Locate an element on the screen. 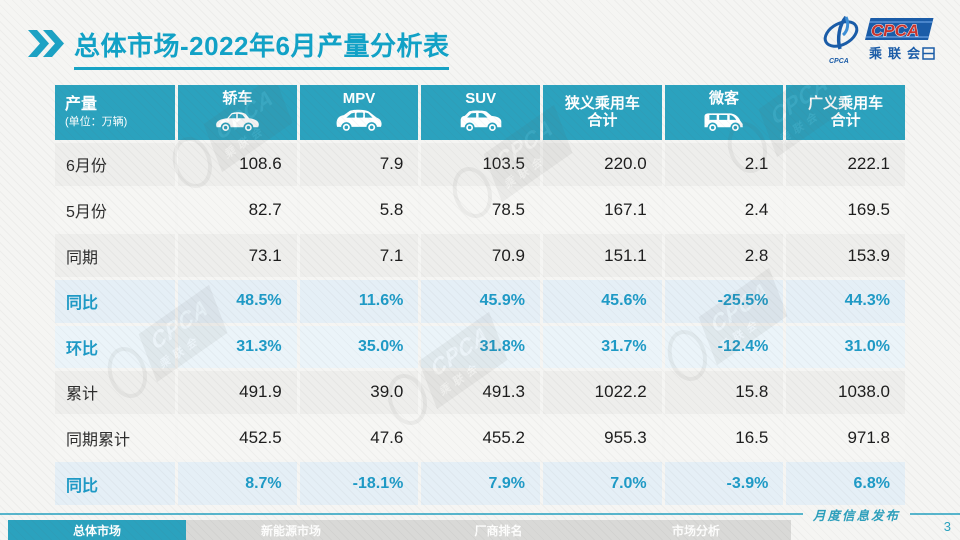 This screenshot has height=540, width=960. value-cell: -3.9% is located at coordinates (724, 483).